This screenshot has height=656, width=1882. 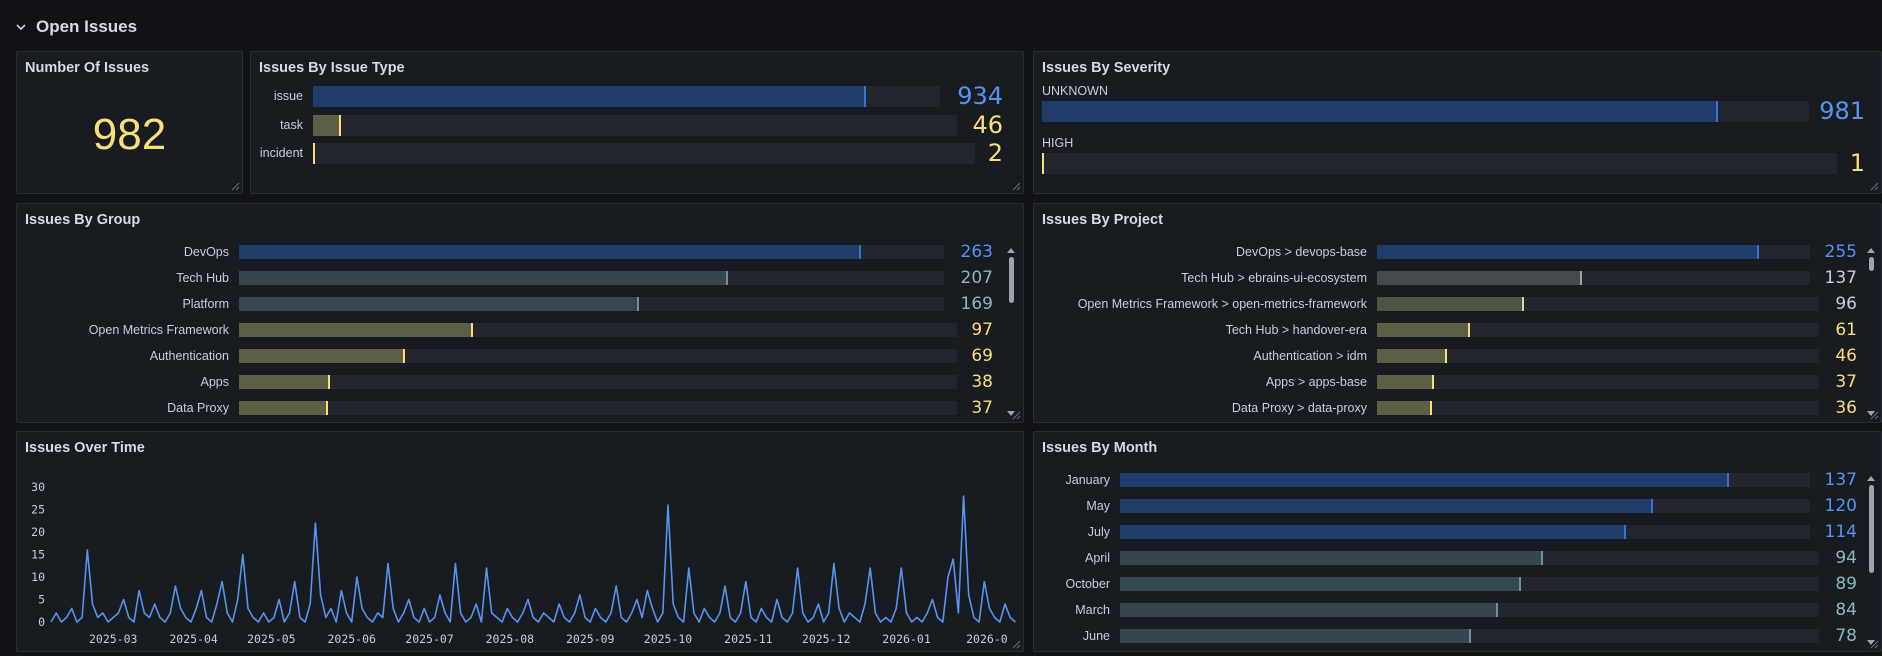 I want to click on bar-value: 89, so click(x=1846, y=583).